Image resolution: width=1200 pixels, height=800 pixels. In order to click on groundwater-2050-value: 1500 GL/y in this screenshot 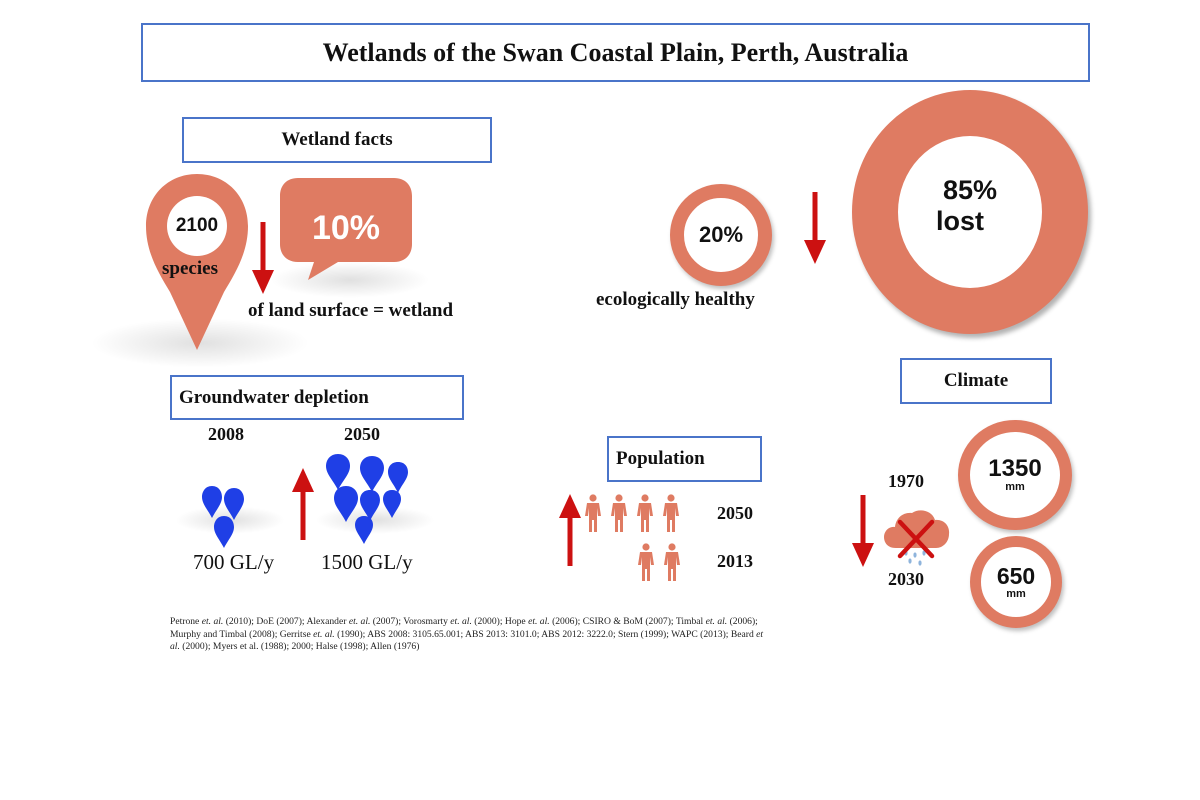, I will do `click(367, 562)`.